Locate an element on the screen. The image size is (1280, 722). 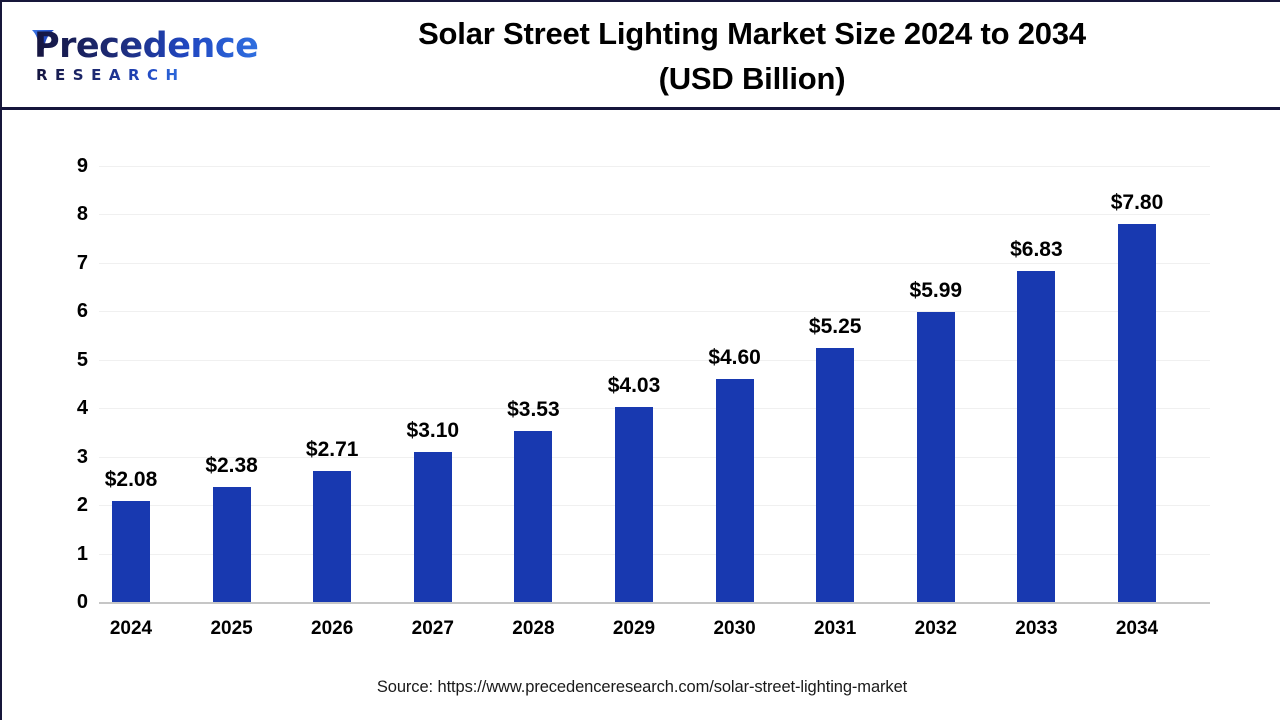
x-axis-tick-label: 2026 is located at coordinates (332, 628).